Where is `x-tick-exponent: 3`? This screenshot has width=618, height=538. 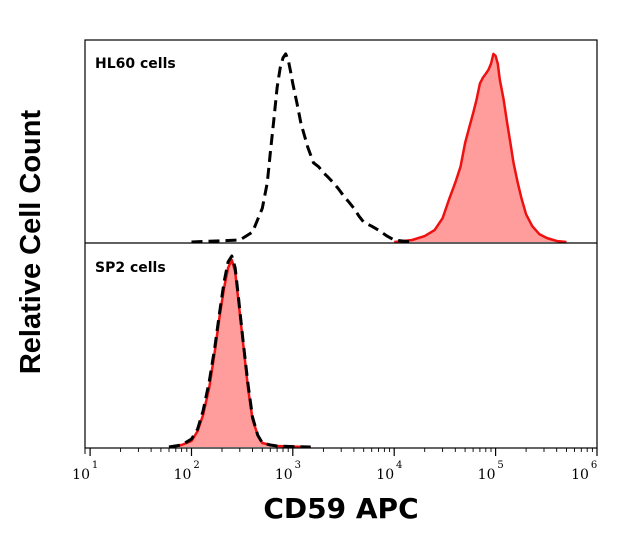 x-tick-exponent: 3 is located at coordinates (298, 465).